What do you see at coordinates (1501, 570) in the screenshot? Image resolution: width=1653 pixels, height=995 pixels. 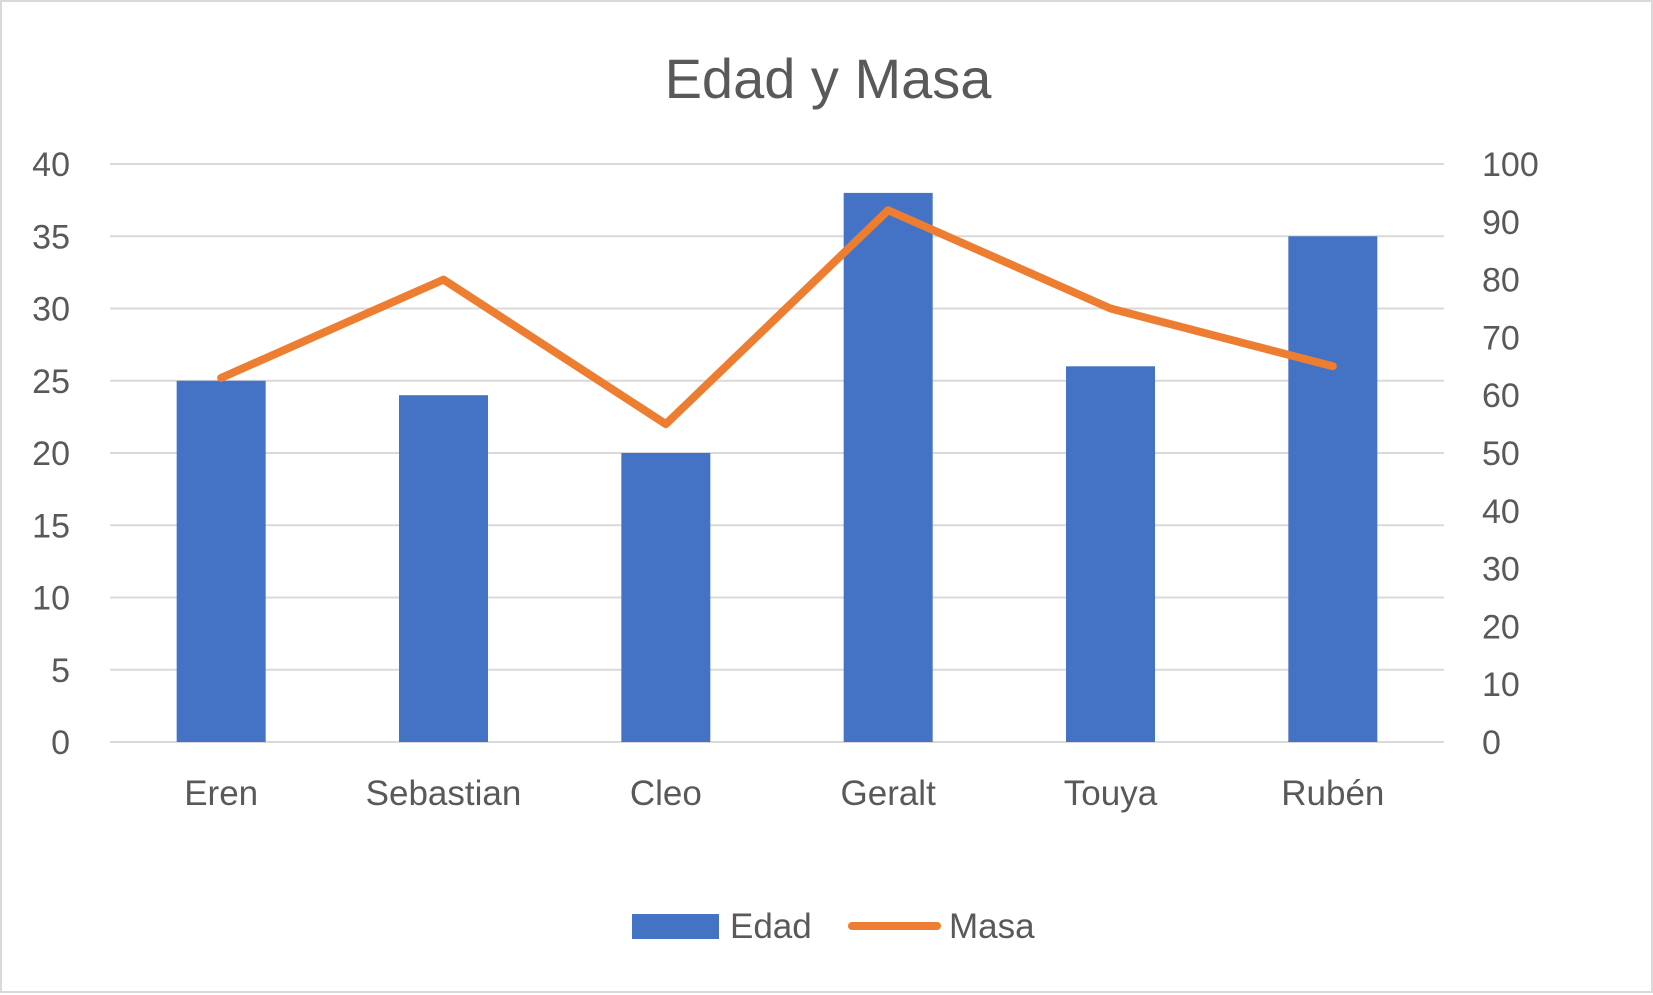 I see `secondary-y-tick-label: 30` at bounding box center [1501, 570].